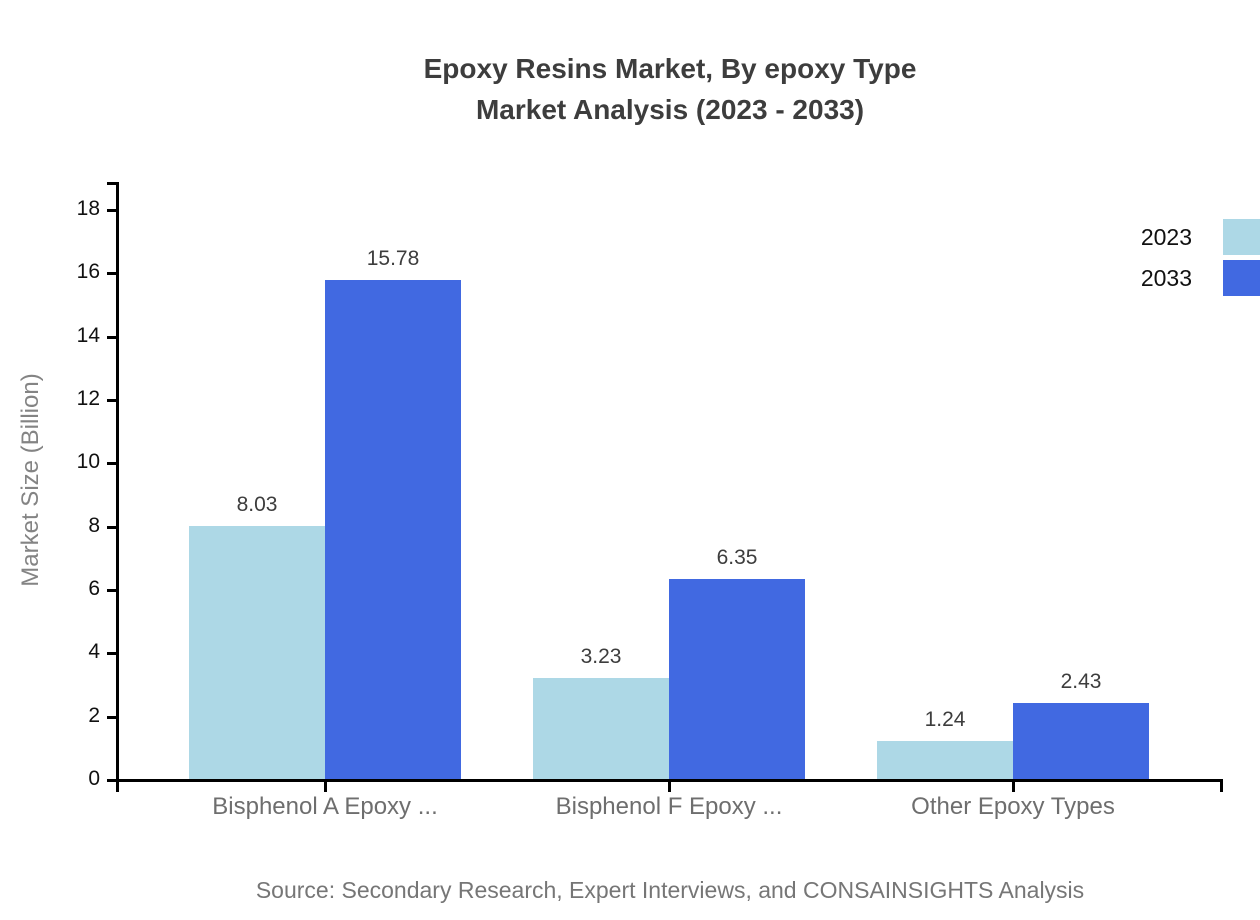  Describe the element at coordinates (88, 335) in the screenshot. I see `y-tick-label: 14` at that location.